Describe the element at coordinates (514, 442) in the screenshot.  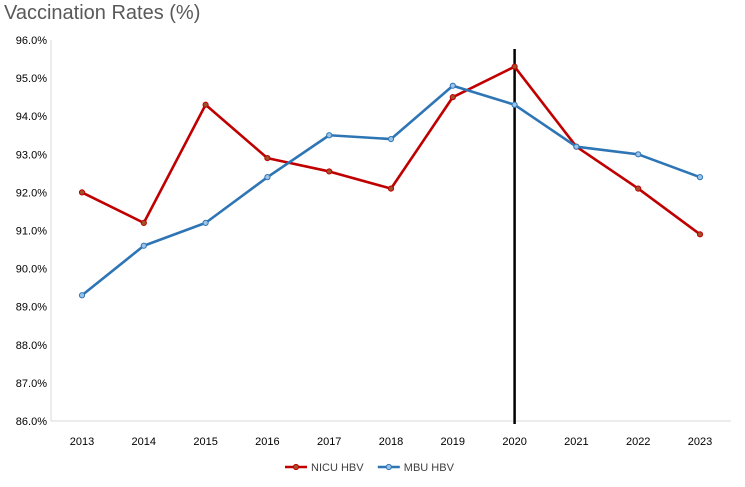
I see `x-tick-label: 2020` at that location.